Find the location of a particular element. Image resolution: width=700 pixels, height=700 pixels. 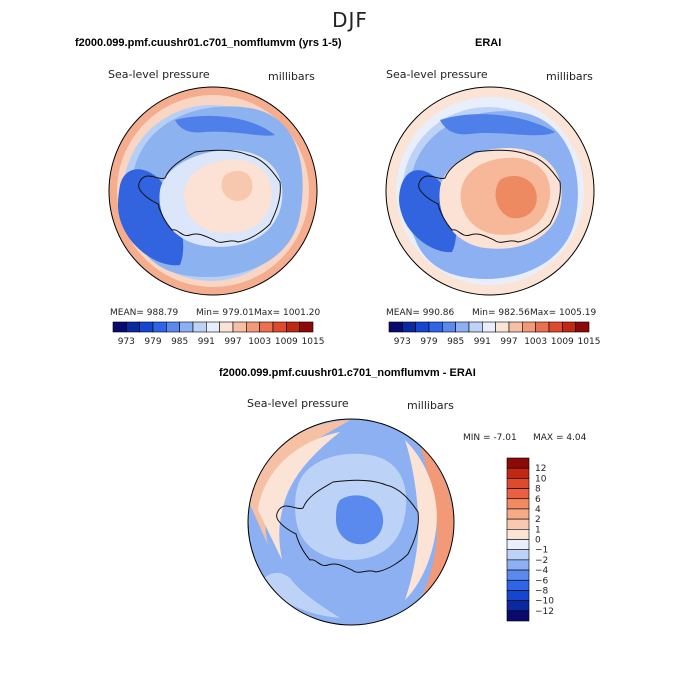

panel1-left-label: Sea-level pressure is located at coordinates (159, 74).